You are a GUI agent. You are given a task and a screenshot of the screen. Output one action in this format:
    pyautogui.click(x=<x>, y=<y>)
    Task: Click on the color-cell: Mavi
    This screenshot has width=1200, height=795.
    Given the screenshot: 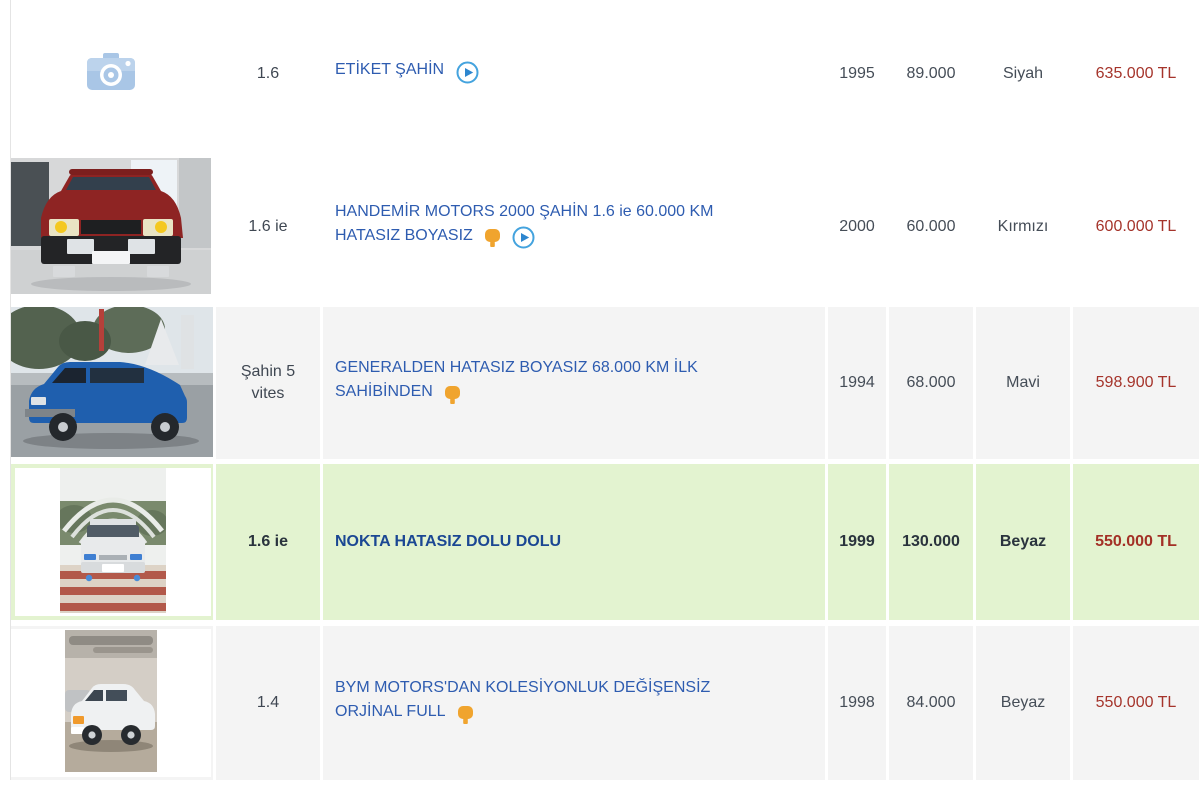 What is the action you would take?
    pyautogui.click(x=1021, y=383)
    